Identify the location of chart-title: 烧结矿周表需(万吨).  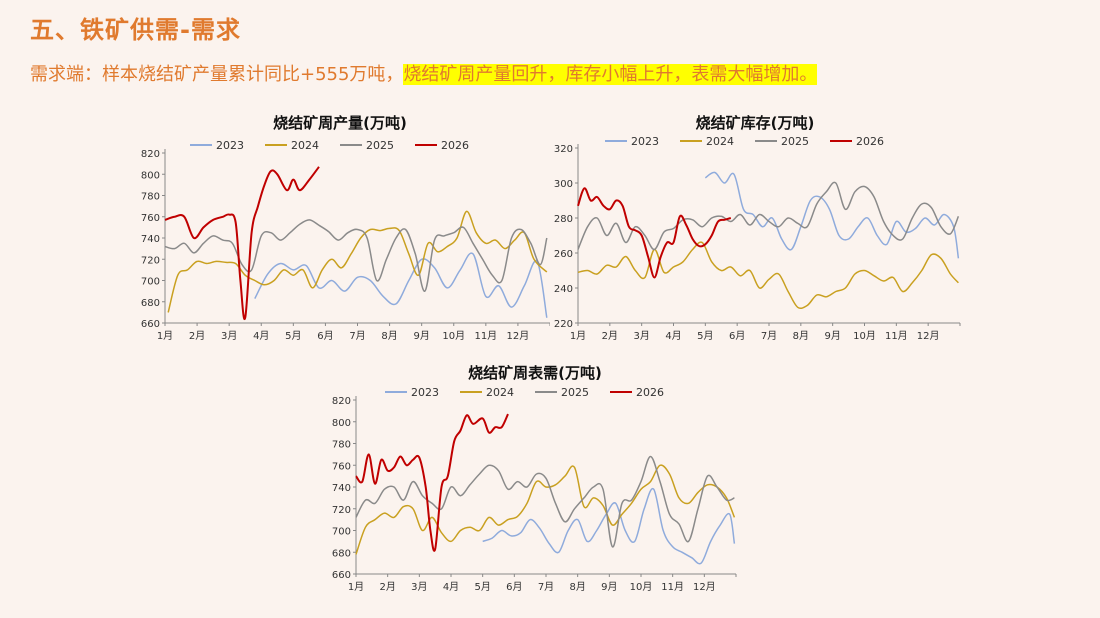
(535, 373).